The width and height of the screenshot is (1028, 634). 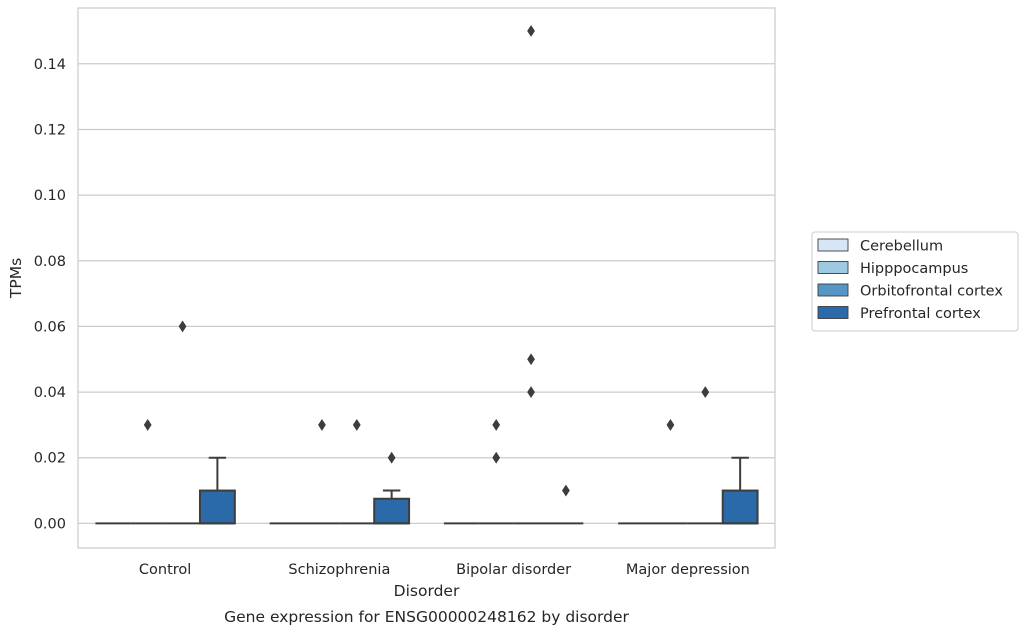 I want to click on legend-item-hipppocampus: Hipppocampus, so click(x=892, y=269).